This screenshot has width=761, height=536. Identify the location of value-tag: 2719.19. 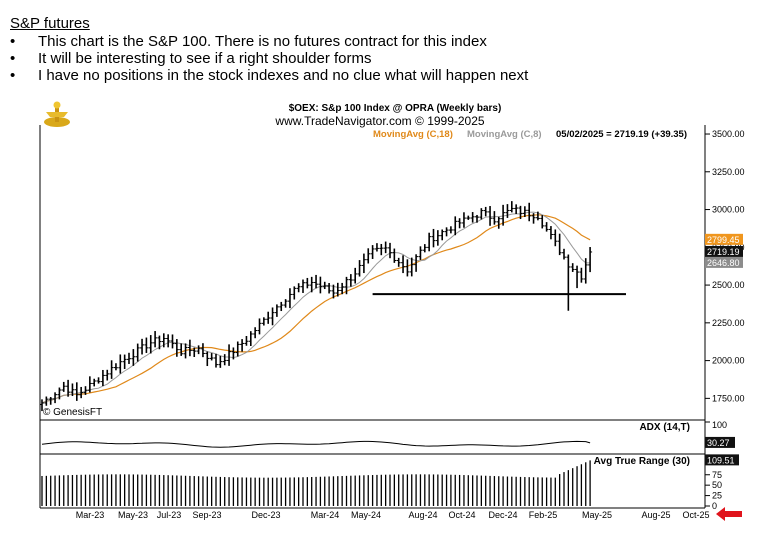
(724, 251).